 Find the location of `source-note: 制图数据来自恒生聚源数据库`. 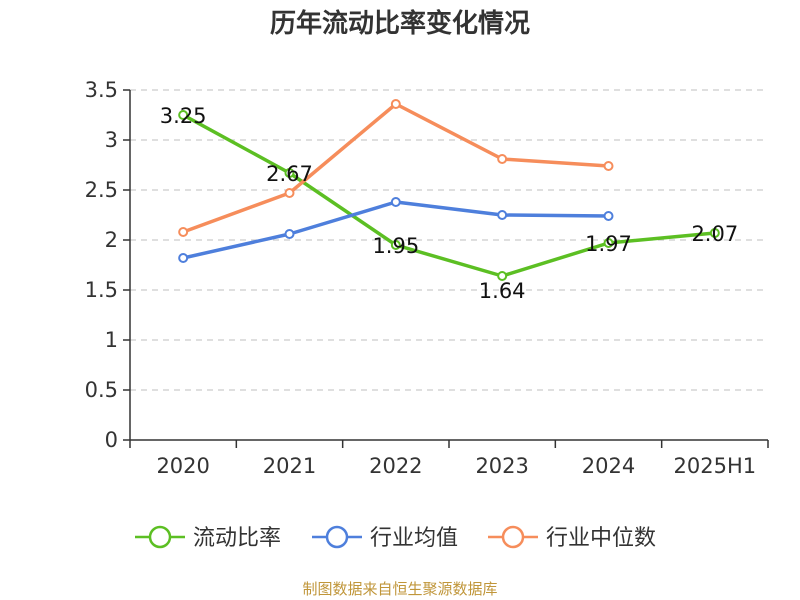

source-note: 制图数据来自恒生聚源数据库 is located at coordinates (399, 589).